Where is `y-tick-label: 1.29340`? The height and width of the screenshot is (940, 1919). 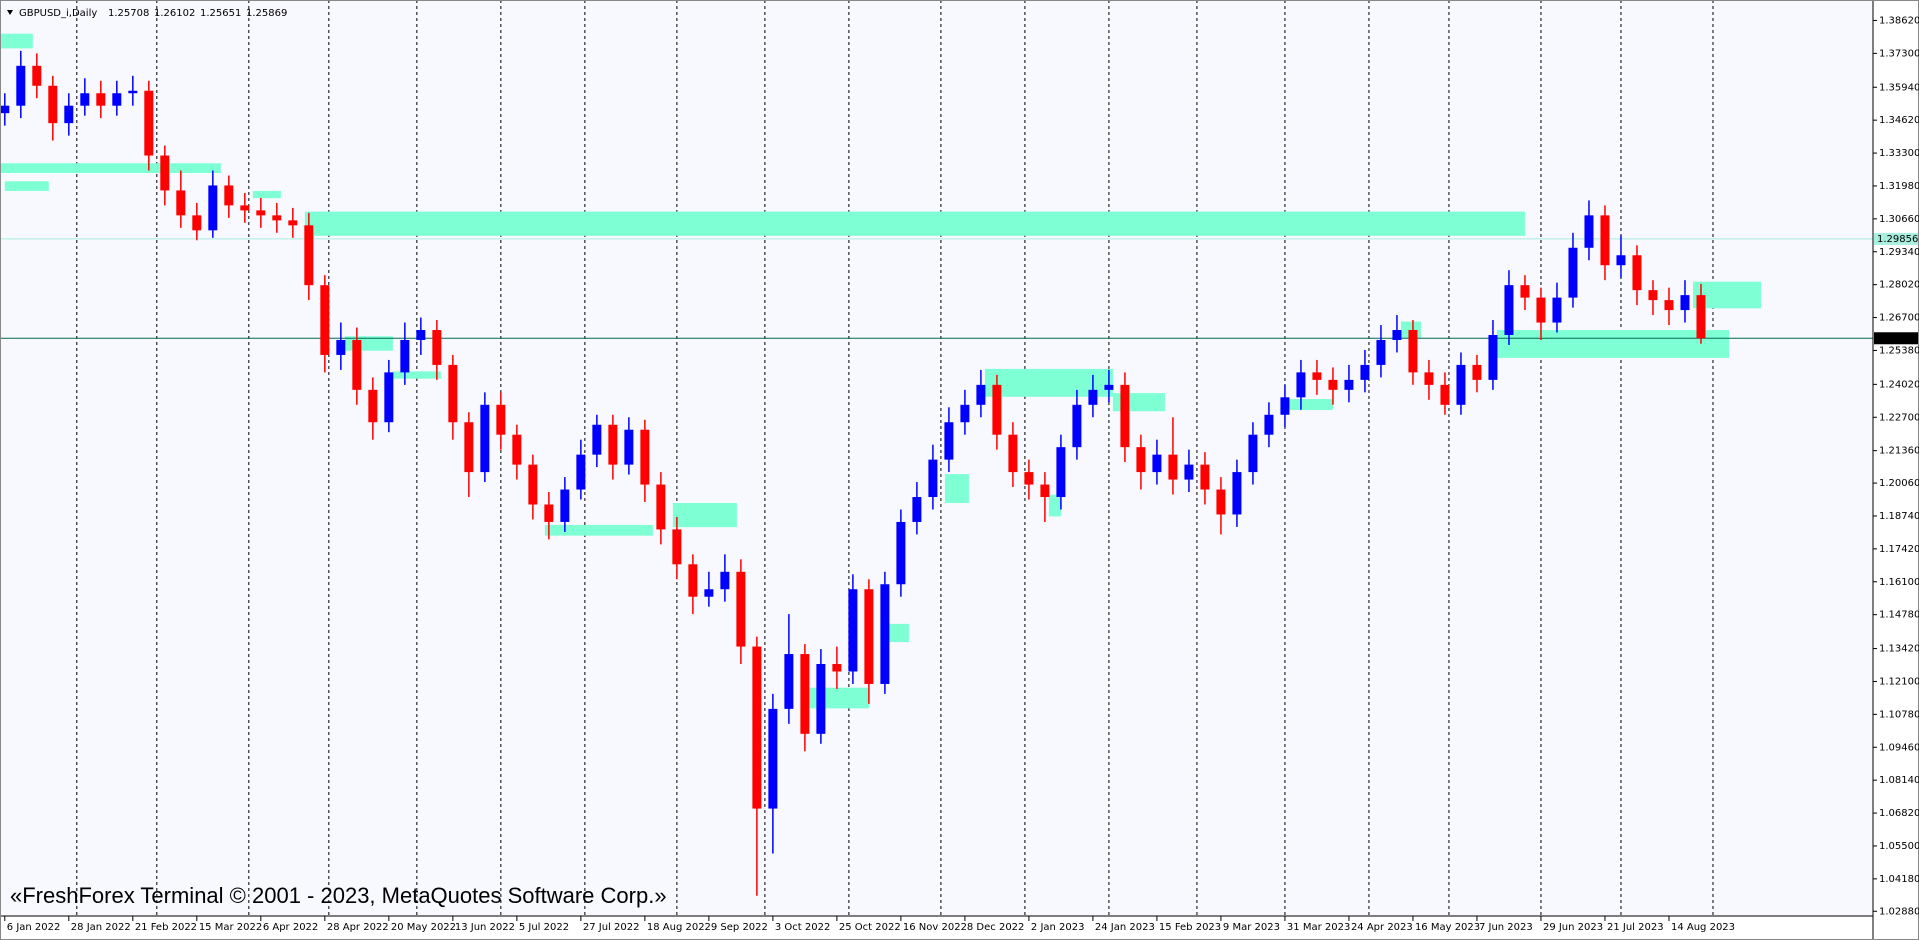
y-tick-label: 1.29340 is located at coordinates (1899, 252).